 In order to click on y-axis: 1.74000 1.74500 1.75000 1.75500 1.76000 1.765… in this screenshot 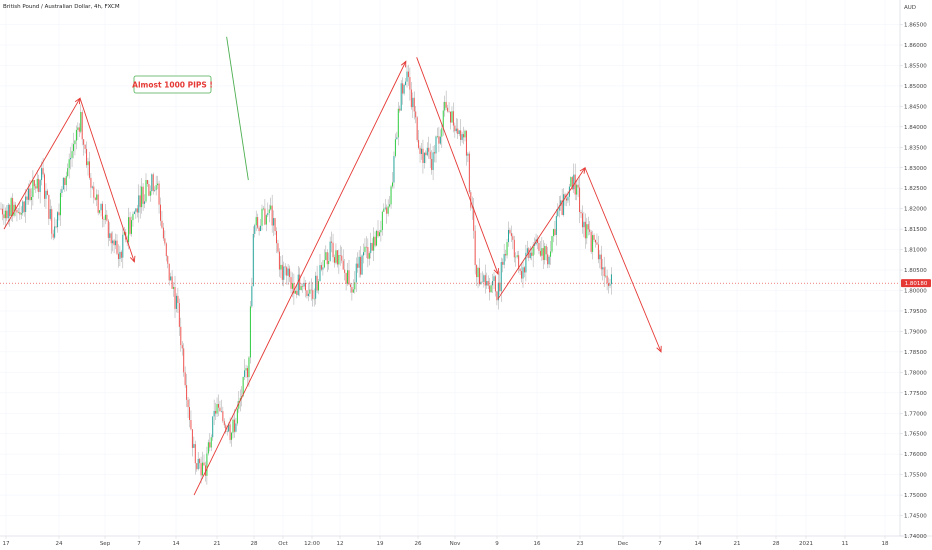, I will do `click(913, 281)`.